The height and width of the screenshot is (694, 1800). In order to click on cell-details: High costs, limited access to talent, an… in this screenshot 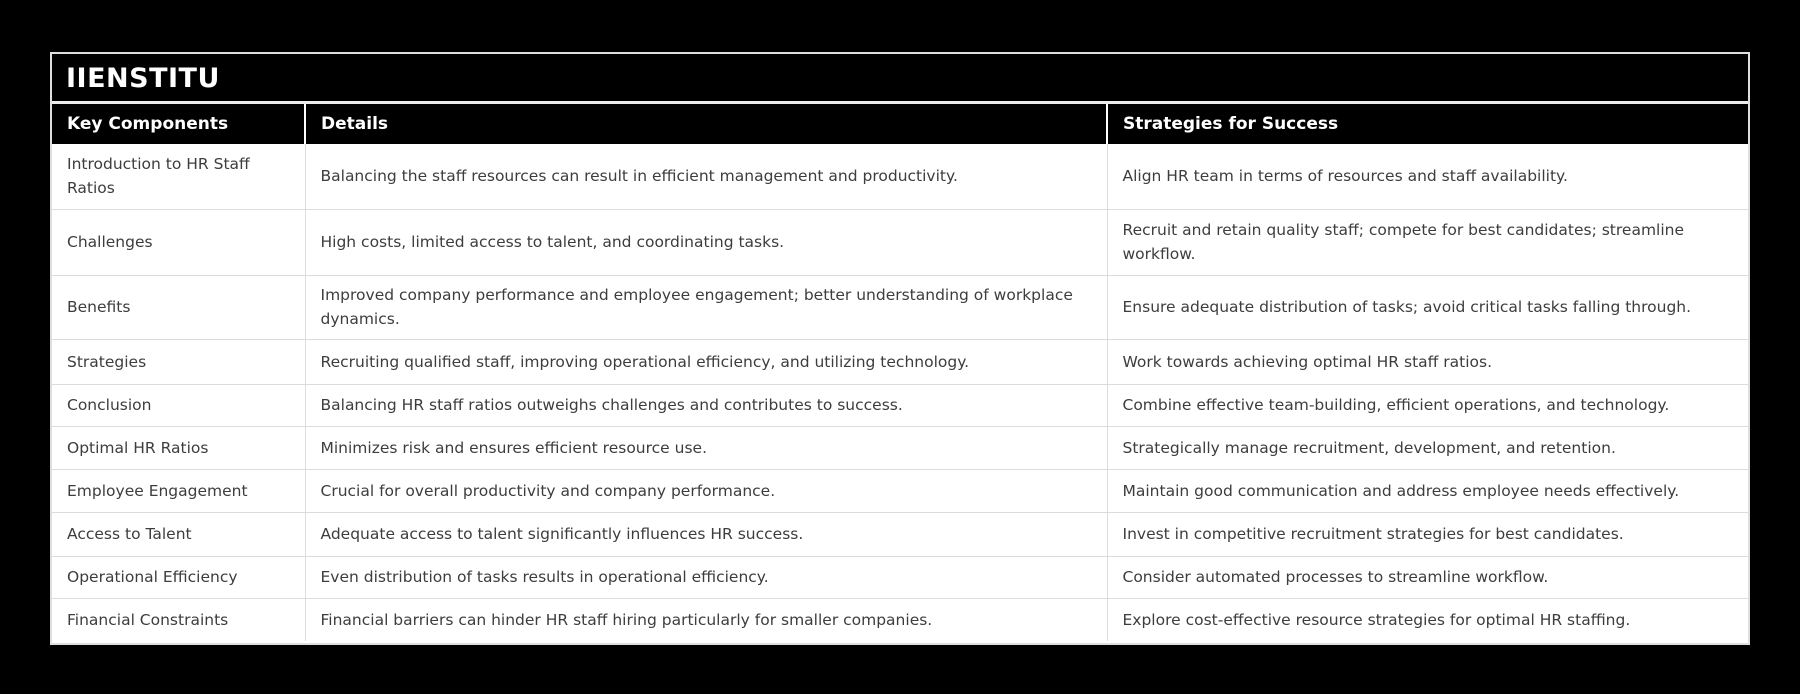, I will do `click(705, 241)`.